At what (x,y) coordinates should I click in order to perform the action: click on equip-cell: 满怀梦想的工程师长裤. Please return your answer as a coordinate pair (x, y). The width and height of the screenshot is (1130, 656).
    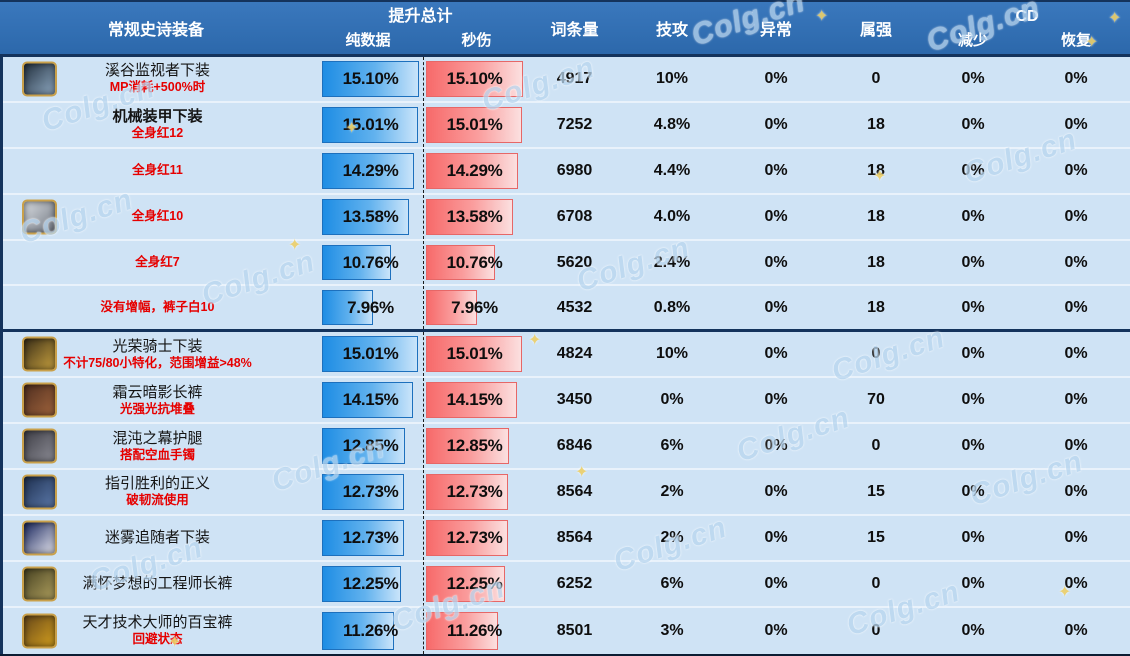
    Looking at the image, I should click on (157, 584).